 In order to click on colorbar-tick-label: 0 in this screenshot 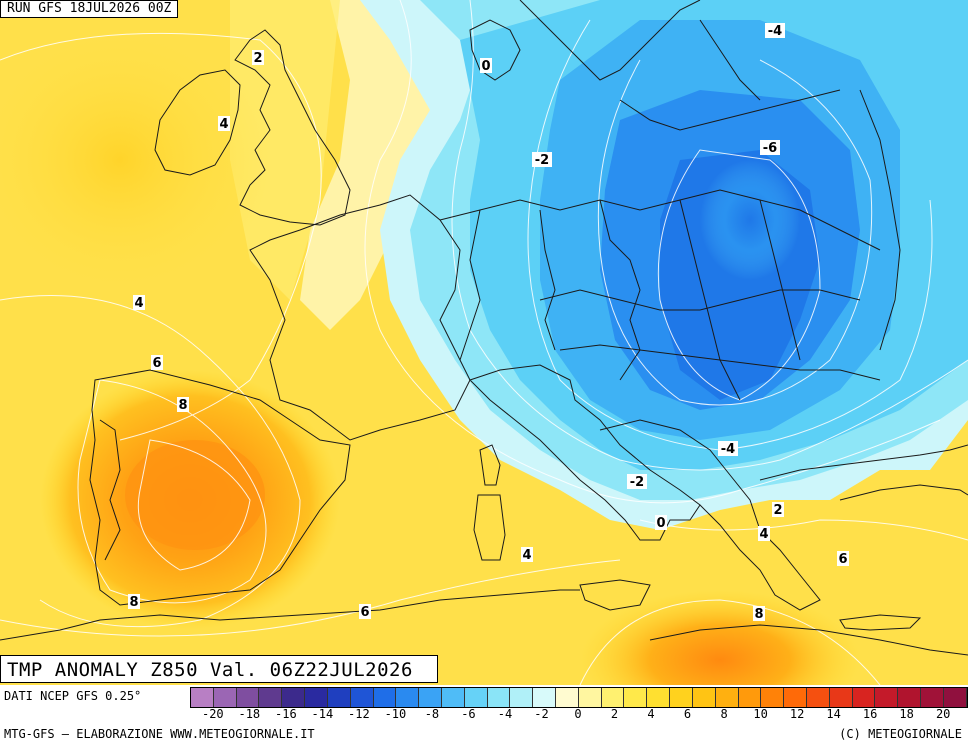, I will do `click(578, 714)`.